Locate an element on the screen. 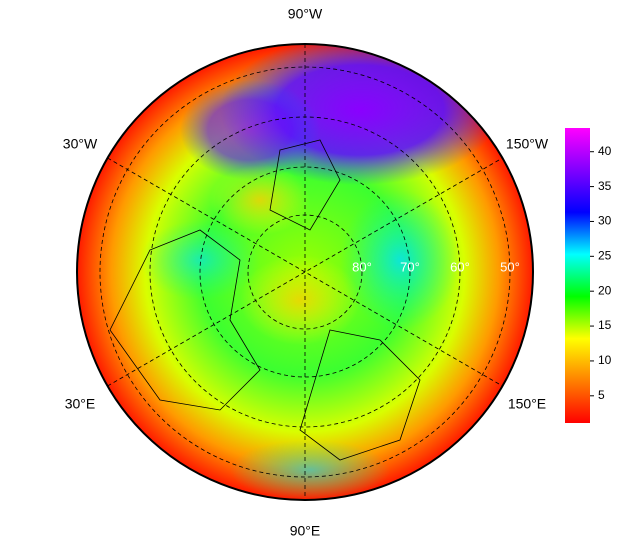 This screenshot has width=625, height=552. parallel-label: 70° is located at coordinates (410, 266).